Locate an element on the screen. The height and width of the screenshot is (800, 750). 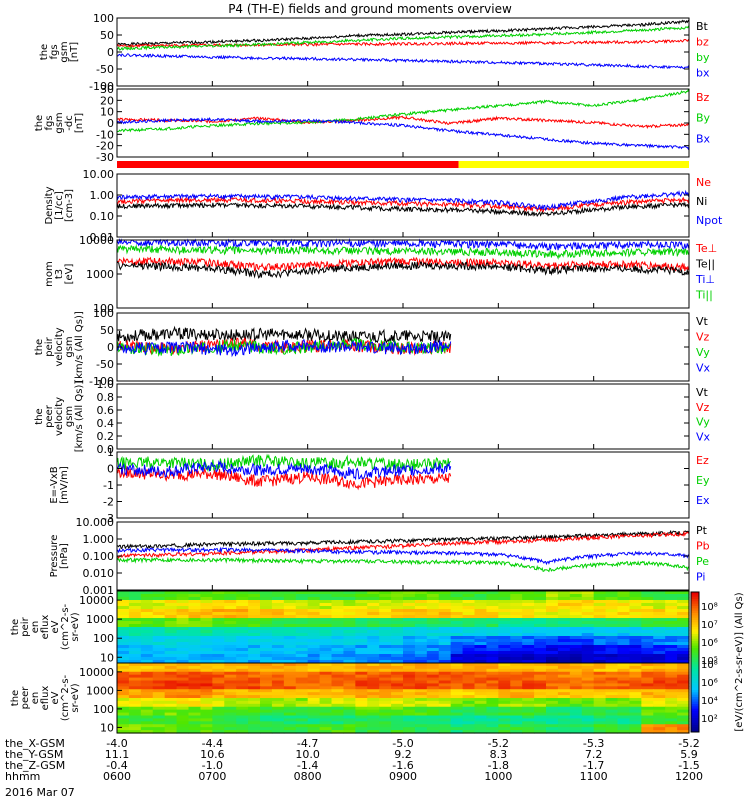
series-line-red is located at coordinates (403, 122).